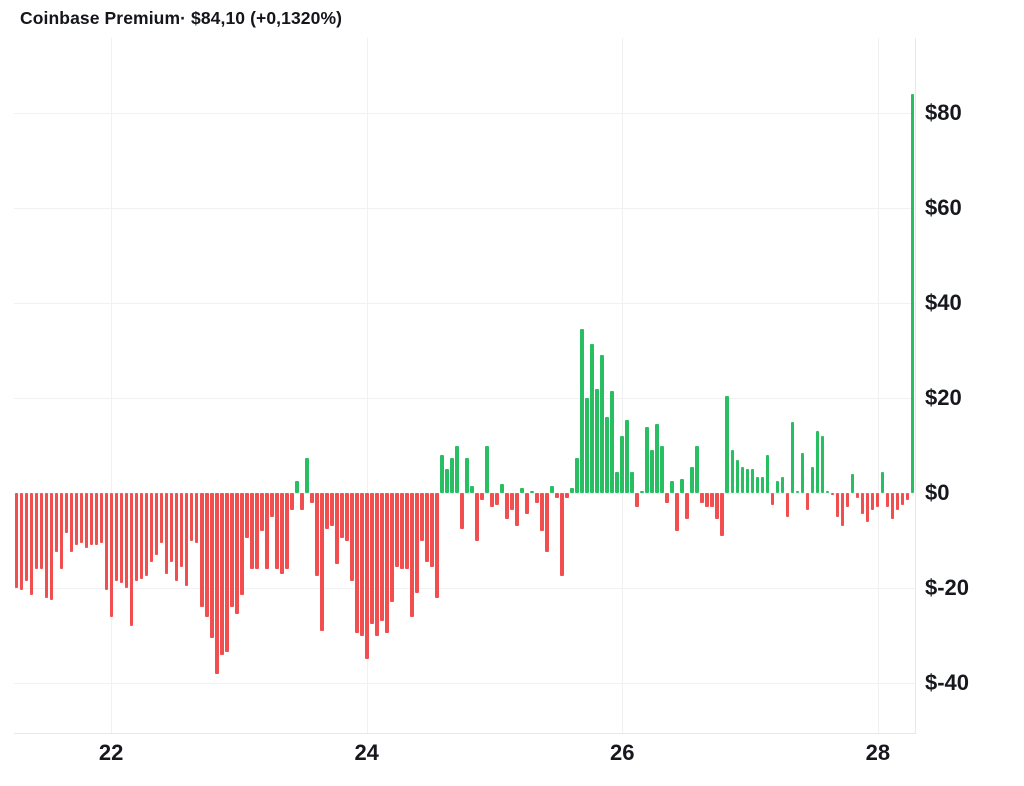  What do you see at coordinates (947, 588) in the screenshot?
I see `y-tick-label: $-20` at bounding box center [947, 588].